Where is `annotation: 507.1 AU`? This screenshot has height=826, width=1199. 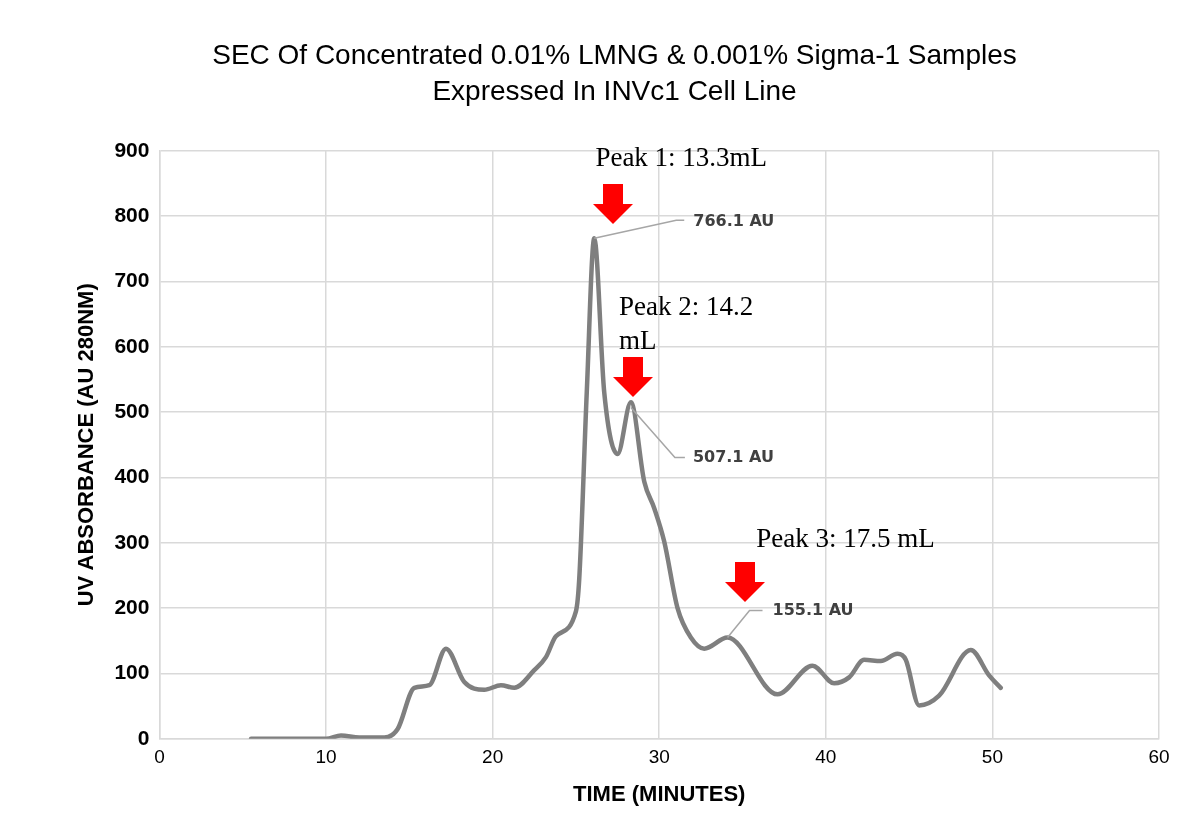
annotation: 507.1 AU is located at coordinates (733, 456).